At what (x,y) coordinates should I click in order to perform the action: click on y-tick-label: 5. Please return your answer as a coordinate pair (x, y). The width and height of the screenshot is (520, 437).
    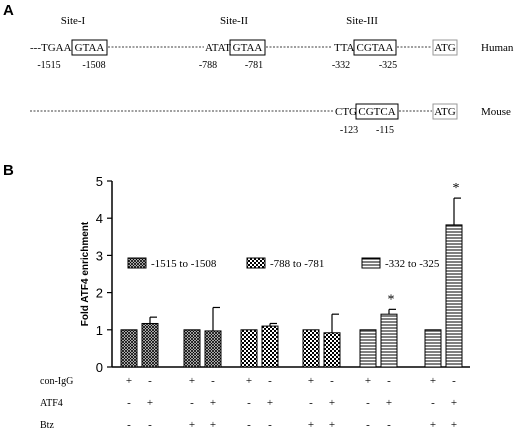
    Looking at the image, I should click on (99, 181).